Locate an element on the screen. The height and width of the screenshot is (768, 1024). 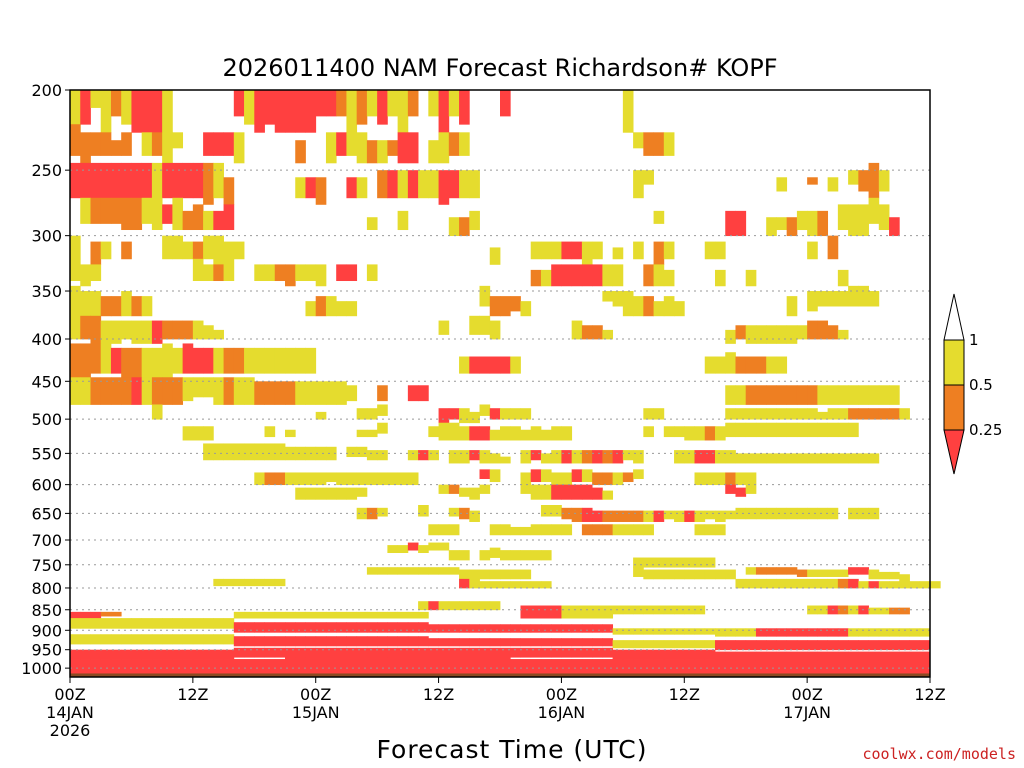
x-tick-label: 12Z is located at coordinates (684, 694).